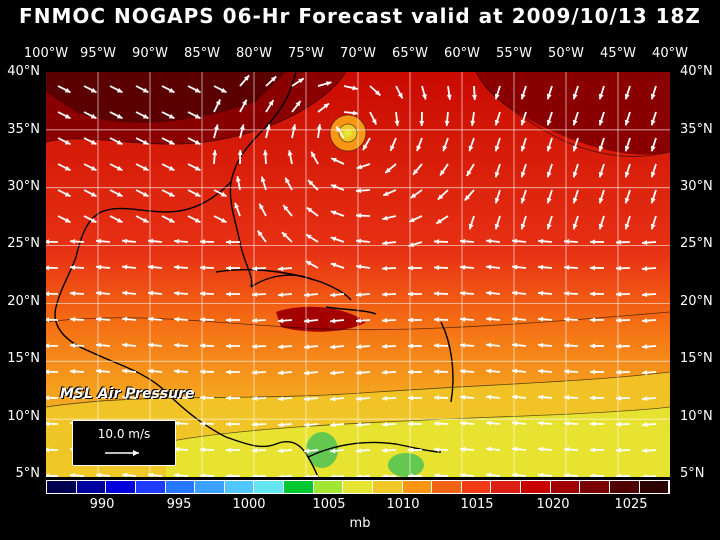 The width and height of the screenshot is (720, 540). What do you see at coordinates (477, 504) in the screenshot?
I see `legend-tick: 1015` at bounding box center [477, 504].